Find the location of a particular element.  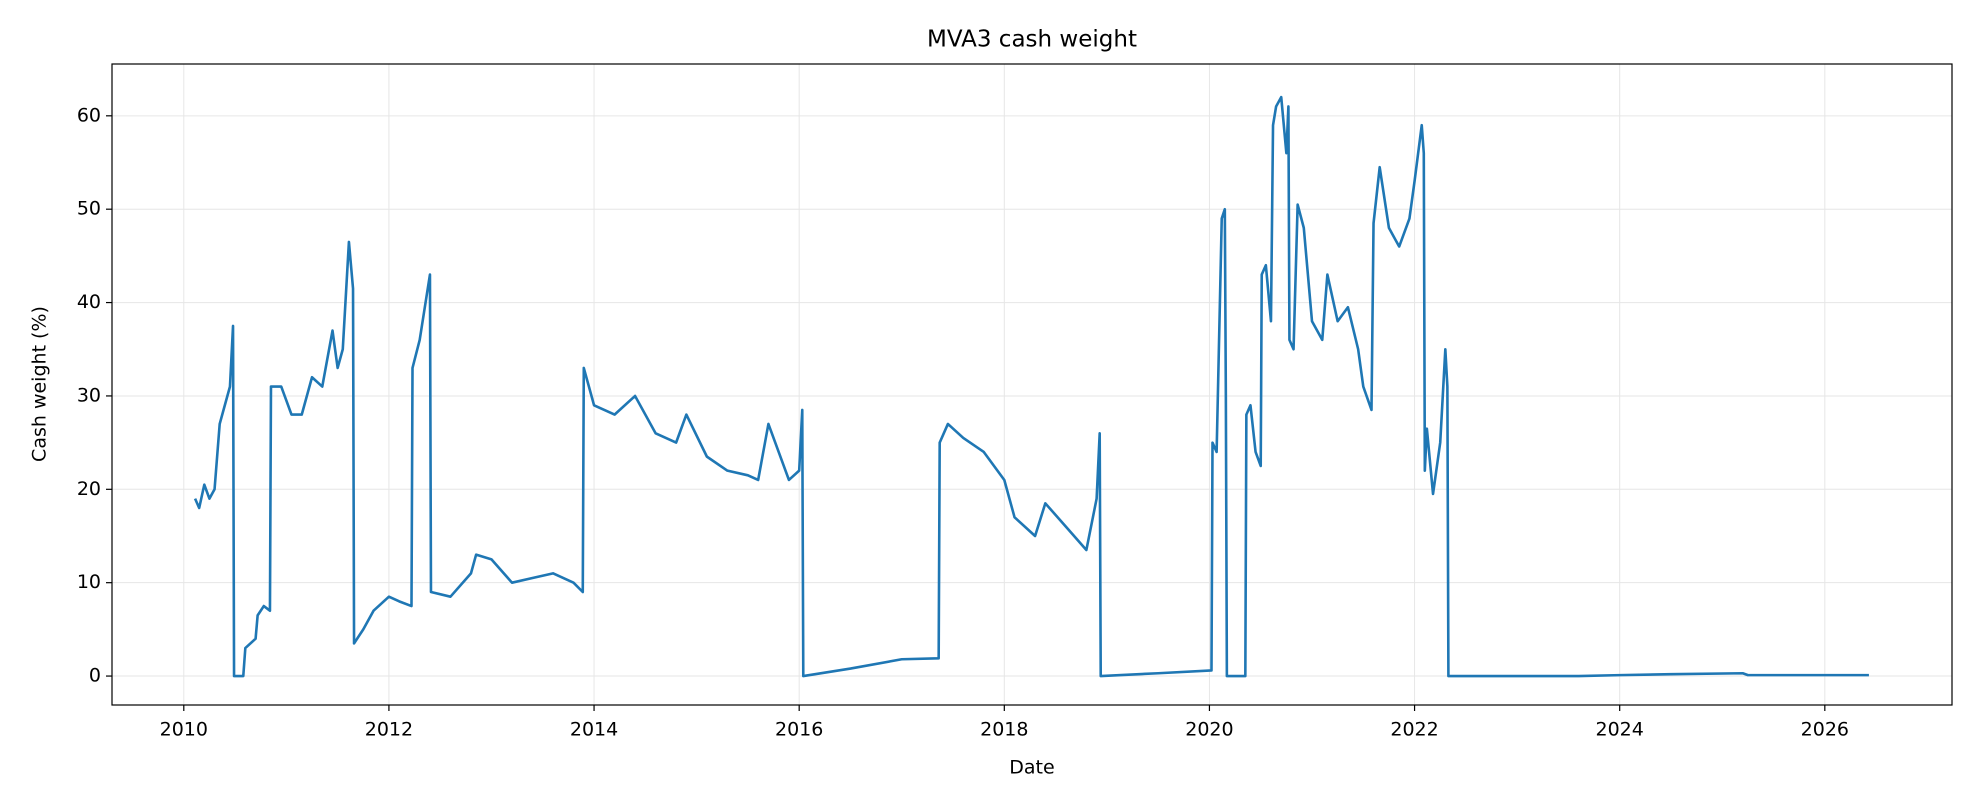

y-tick-label: 0 is located at coordinates (95, 676).